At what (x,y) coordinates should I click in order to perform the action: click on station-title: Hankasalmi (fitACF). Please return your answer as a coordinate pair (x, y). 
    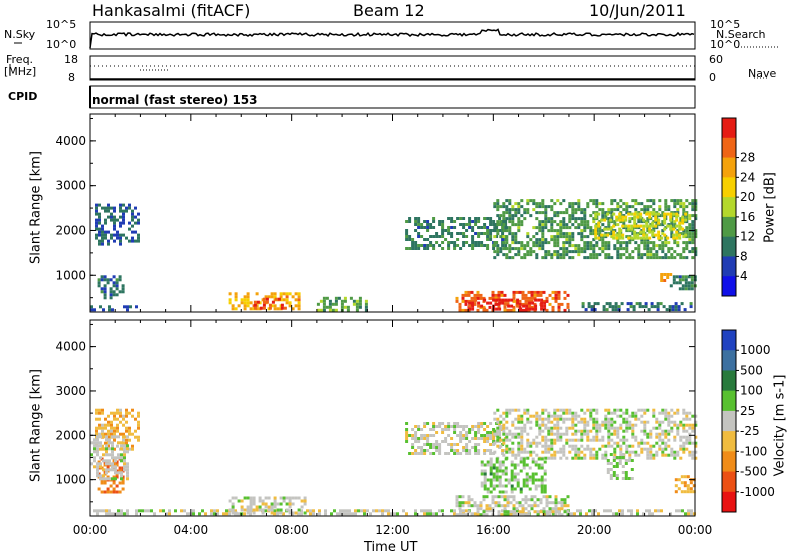
    Looking at the image, I should click on (171, 10).